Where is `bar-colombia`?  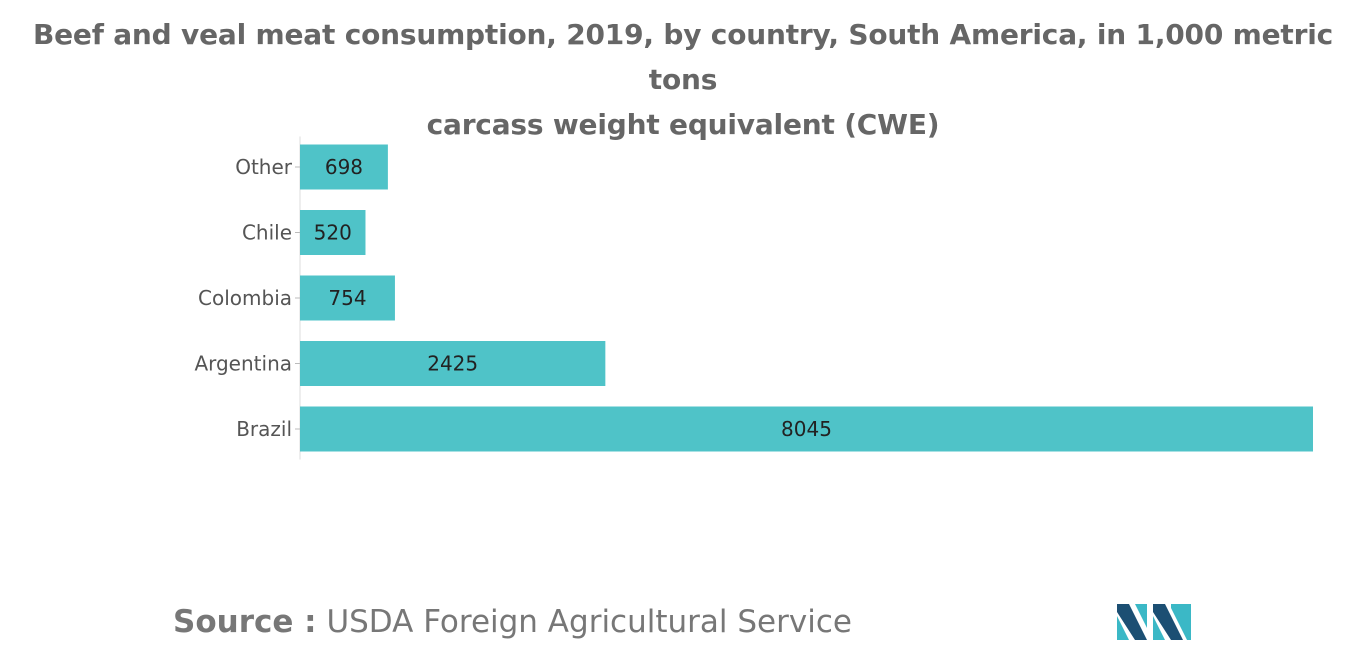
bar-colombia is located at coordinates (347, 298).